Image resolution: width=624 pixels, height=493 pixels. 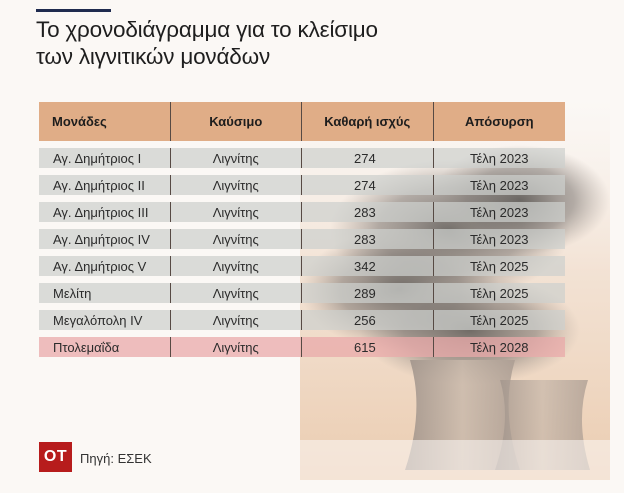 I want to click on cell-retirement: Τέλη 2028, so click(x=499, y=347).